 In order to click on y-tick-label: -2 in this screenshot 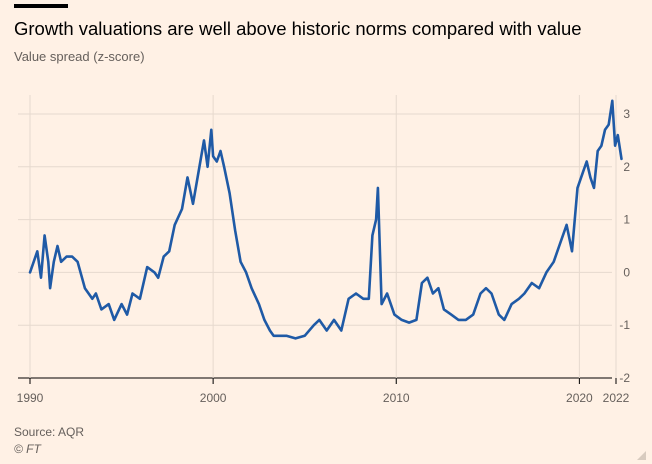, I will do `click(624, 378)`.